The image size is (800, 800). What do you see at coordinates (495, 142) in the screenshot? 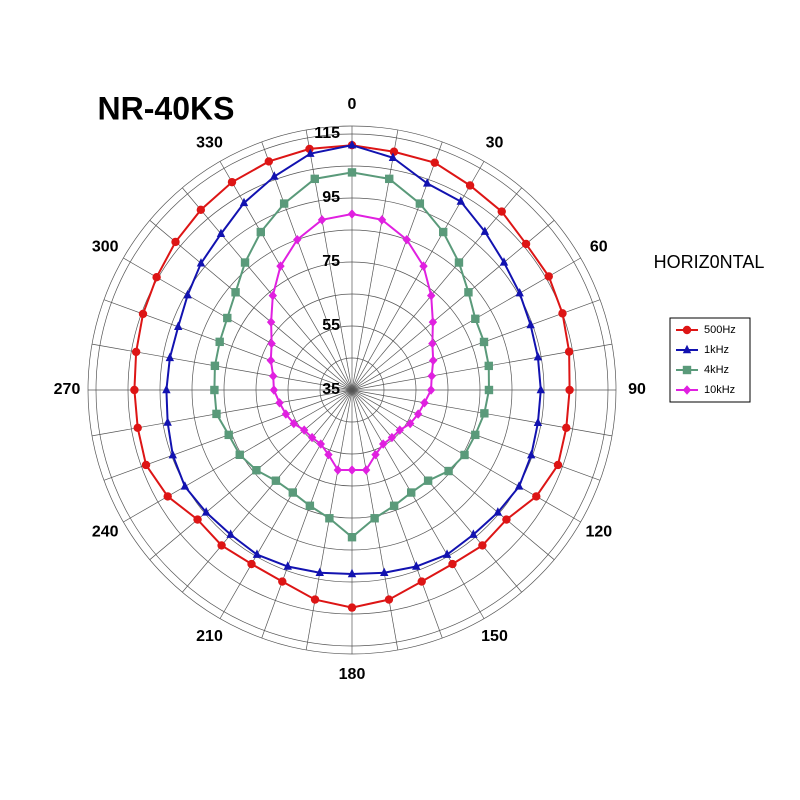
I see `angle-label: 30` at bounding box center [495, 142].